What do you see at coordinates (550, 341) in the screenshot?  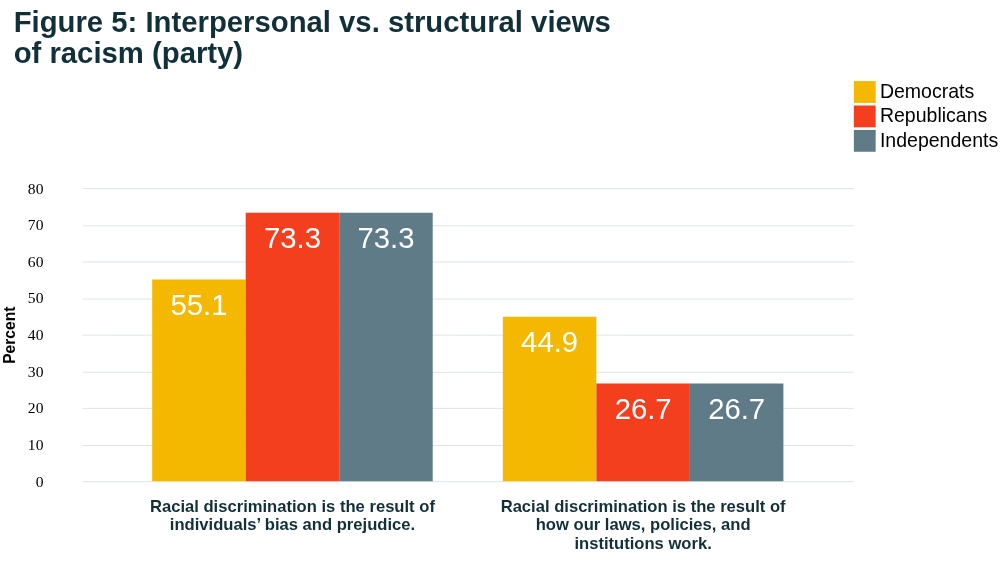 I see `data-label: 44.9` at bounding box center [550, 341].